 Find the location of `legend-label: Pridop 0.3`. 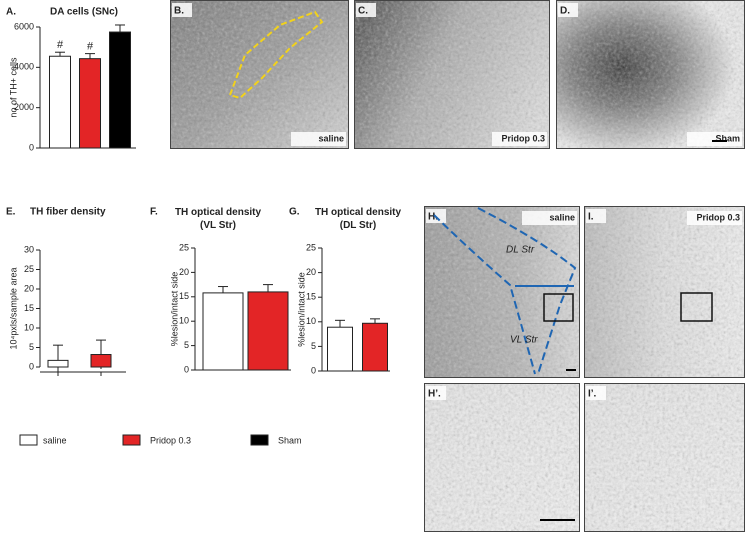

legend-label: Pridop 0.3 is located at coordinates (170, 440).